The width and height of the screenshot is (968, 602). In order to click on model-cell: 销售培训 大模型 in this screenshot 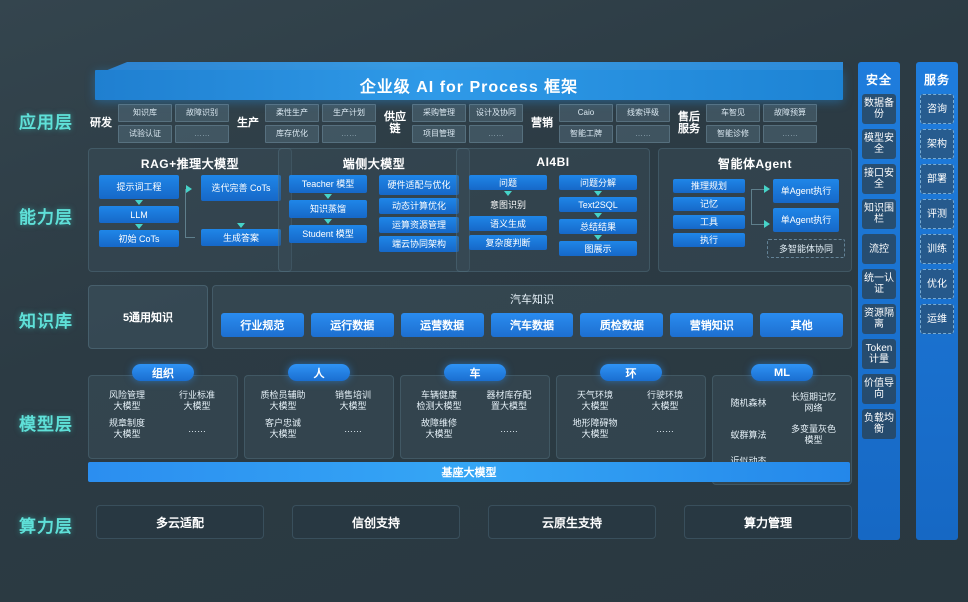, I will do `click(352, 400)`.